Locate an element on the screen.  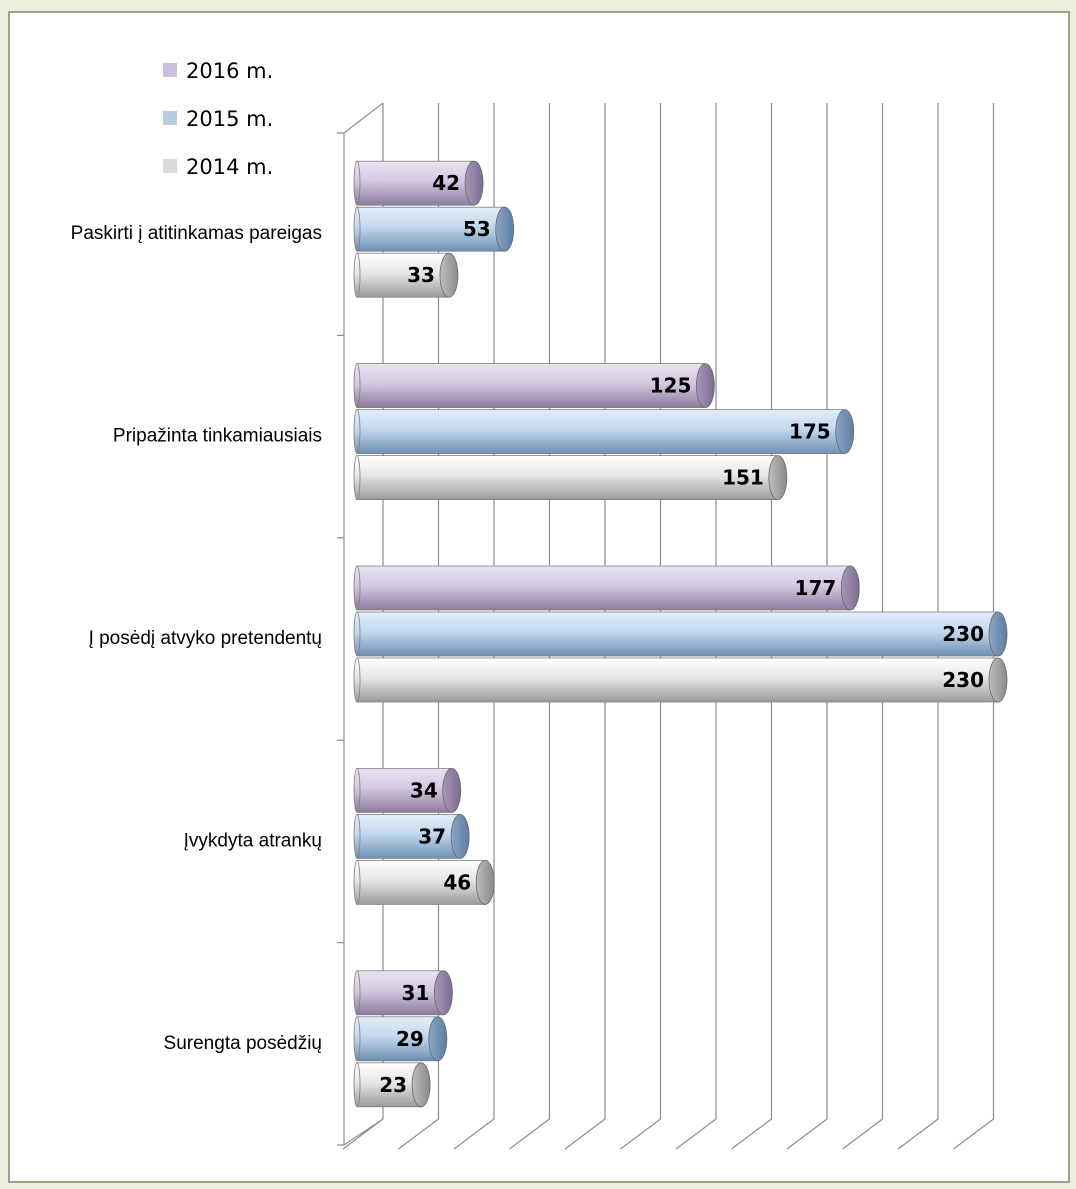
bar-2014-4: 23 is located at coordinates (392, 1085).